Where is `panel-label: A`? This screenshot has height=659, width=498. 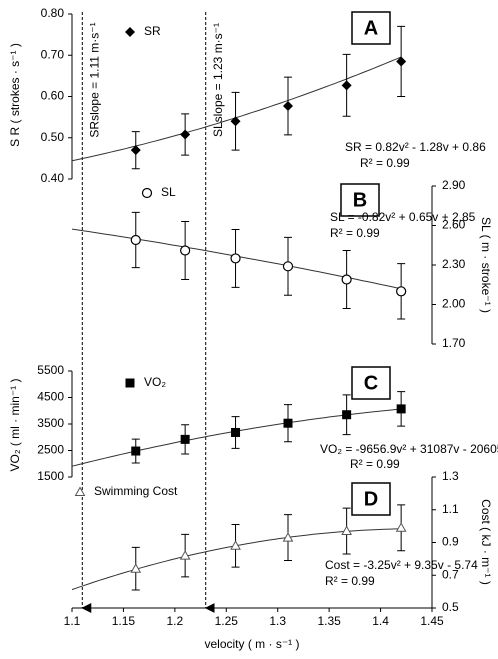 panel-label: A is located at coordinates (371, 28).